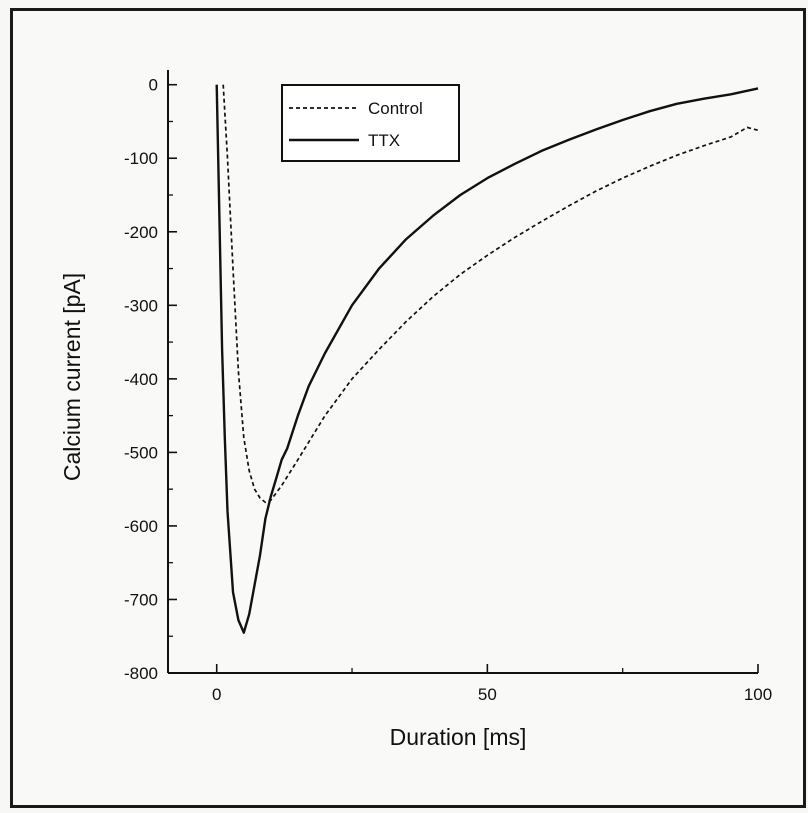 This screenshot has height=813, width=808. I want to click on legend-ttx-label: TTX, so click(384, 140).